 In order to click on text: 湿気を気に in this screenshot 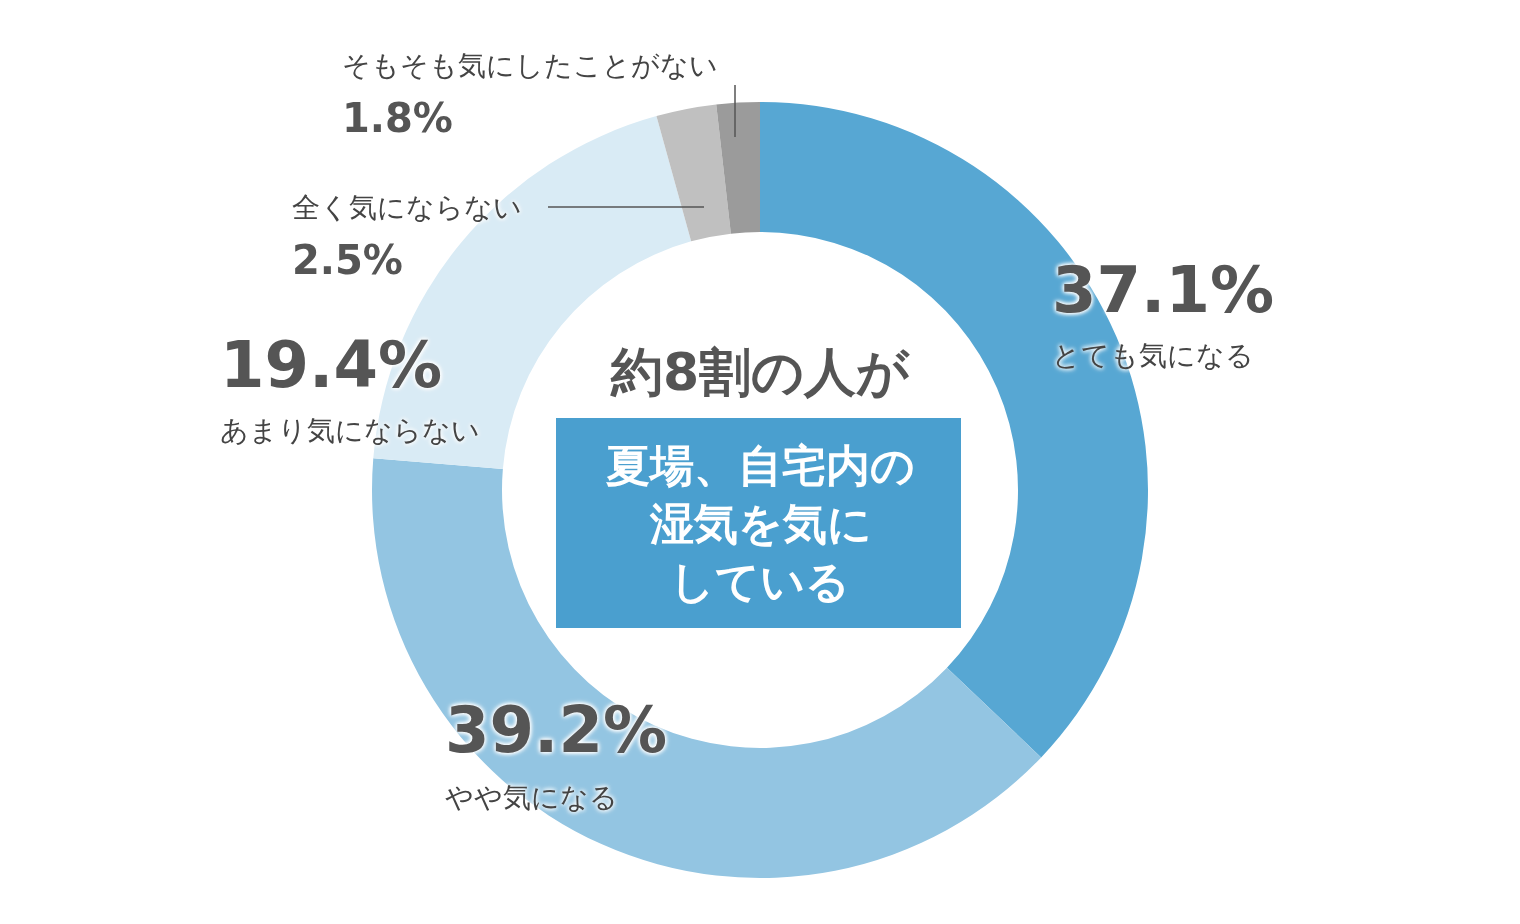, I will do `click(760, 523)`.